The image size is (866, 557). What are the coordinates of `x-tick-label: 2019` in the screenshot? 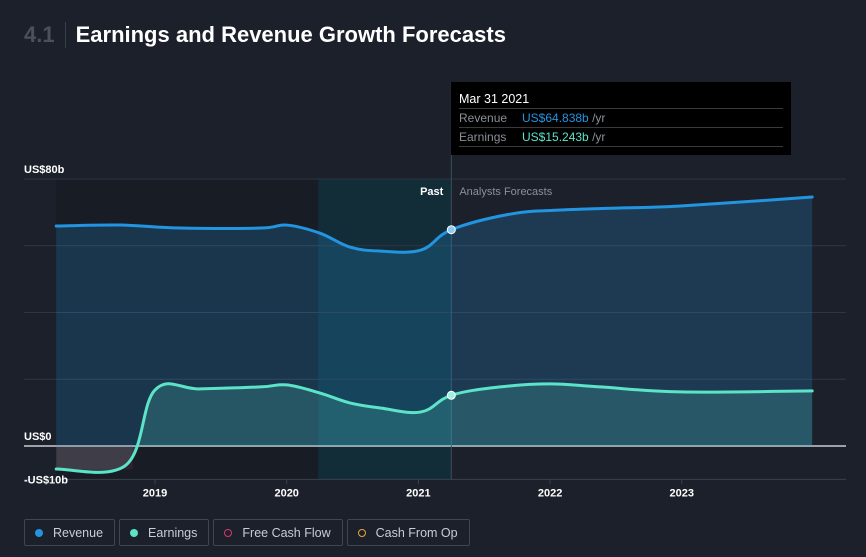 It's located at (155, 493).